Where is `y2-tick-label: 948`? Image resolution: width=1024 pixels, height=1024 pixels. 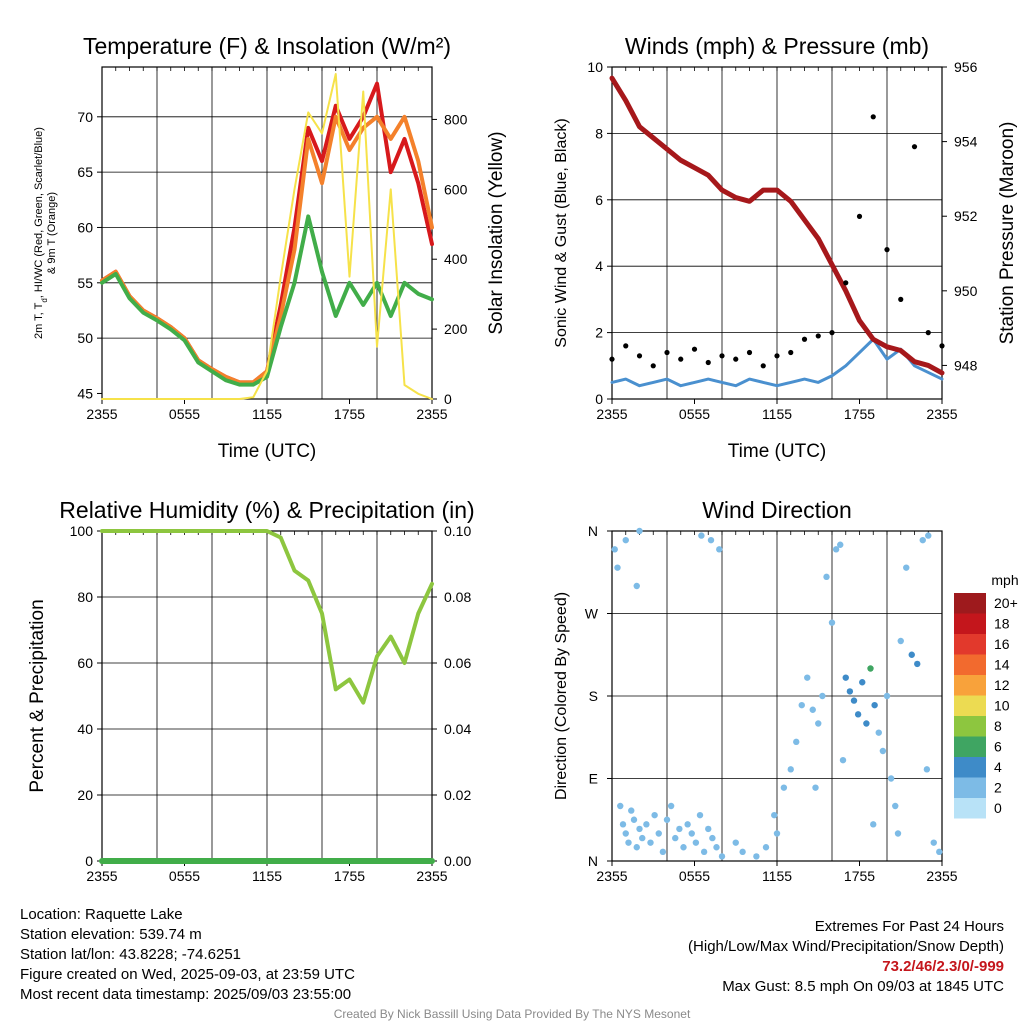
y2-tick-label: 948 is located at coordinates (966, 365).